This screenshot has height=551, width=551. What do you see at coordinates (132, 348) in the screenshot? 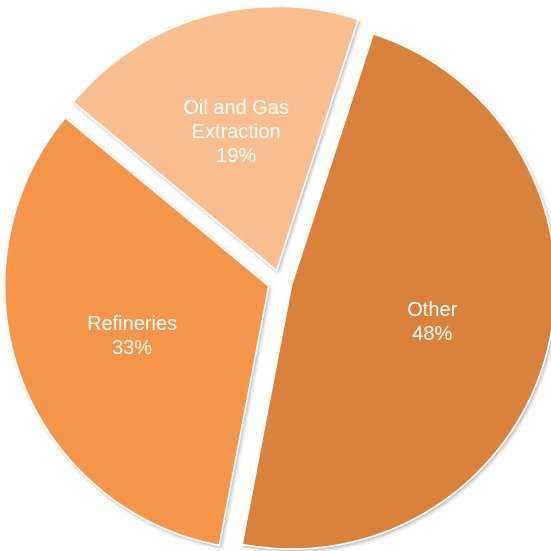
I see `slice-percent-refineries: 33%` at bounding box center [132, 348].